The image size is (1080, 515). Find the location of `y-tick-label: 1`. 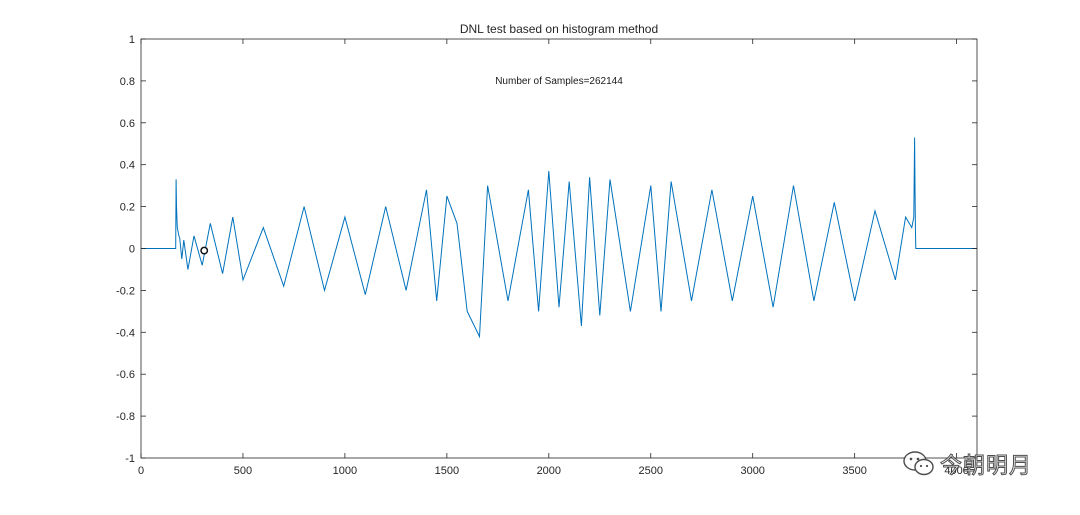

y-tick-label: 1 is located at coordinates (132, 40).